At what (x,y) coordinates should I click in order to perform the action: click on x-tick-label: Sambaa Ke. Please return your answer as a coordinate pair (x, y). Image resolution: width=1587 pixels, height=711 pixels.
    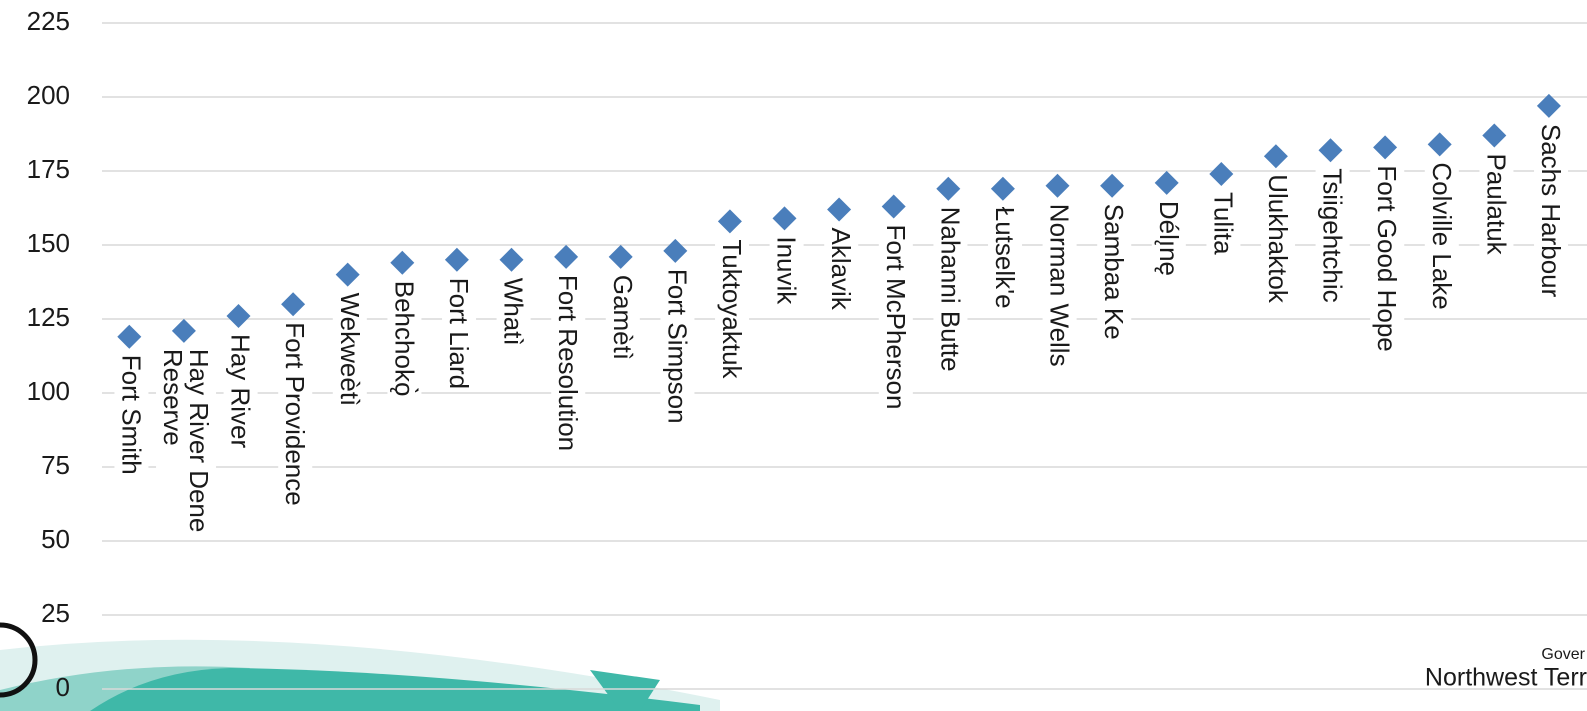
    Looking at the image, I should click on (1114, 272).